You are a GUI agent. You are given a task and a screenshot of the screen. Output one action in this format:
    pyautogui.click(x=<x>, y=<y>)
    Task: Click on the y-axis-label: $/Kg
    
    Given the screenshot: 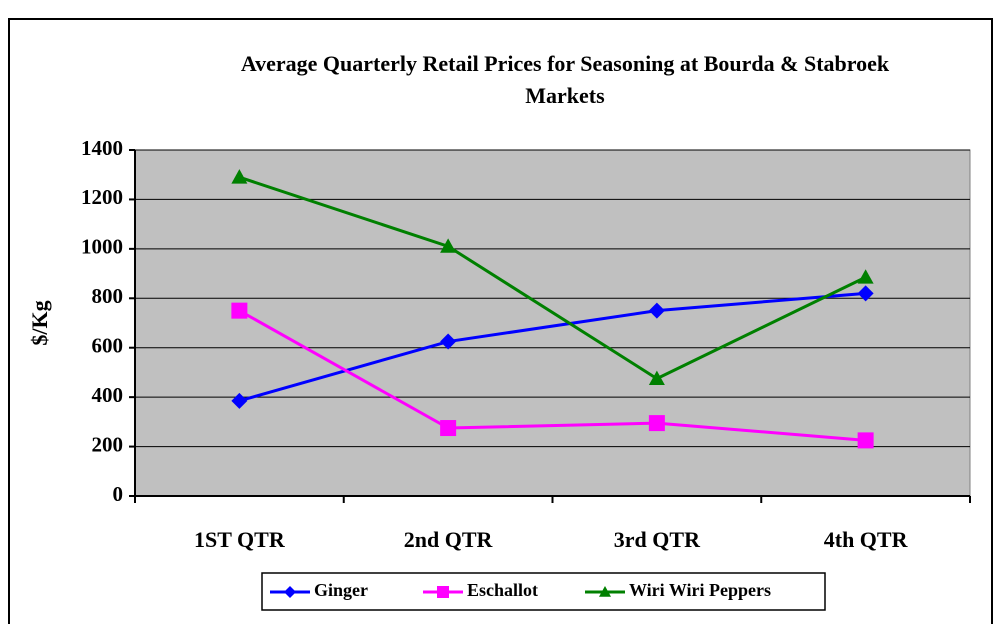 What is the action you would take?
    pyautogui.click(x=39, y=322)
    